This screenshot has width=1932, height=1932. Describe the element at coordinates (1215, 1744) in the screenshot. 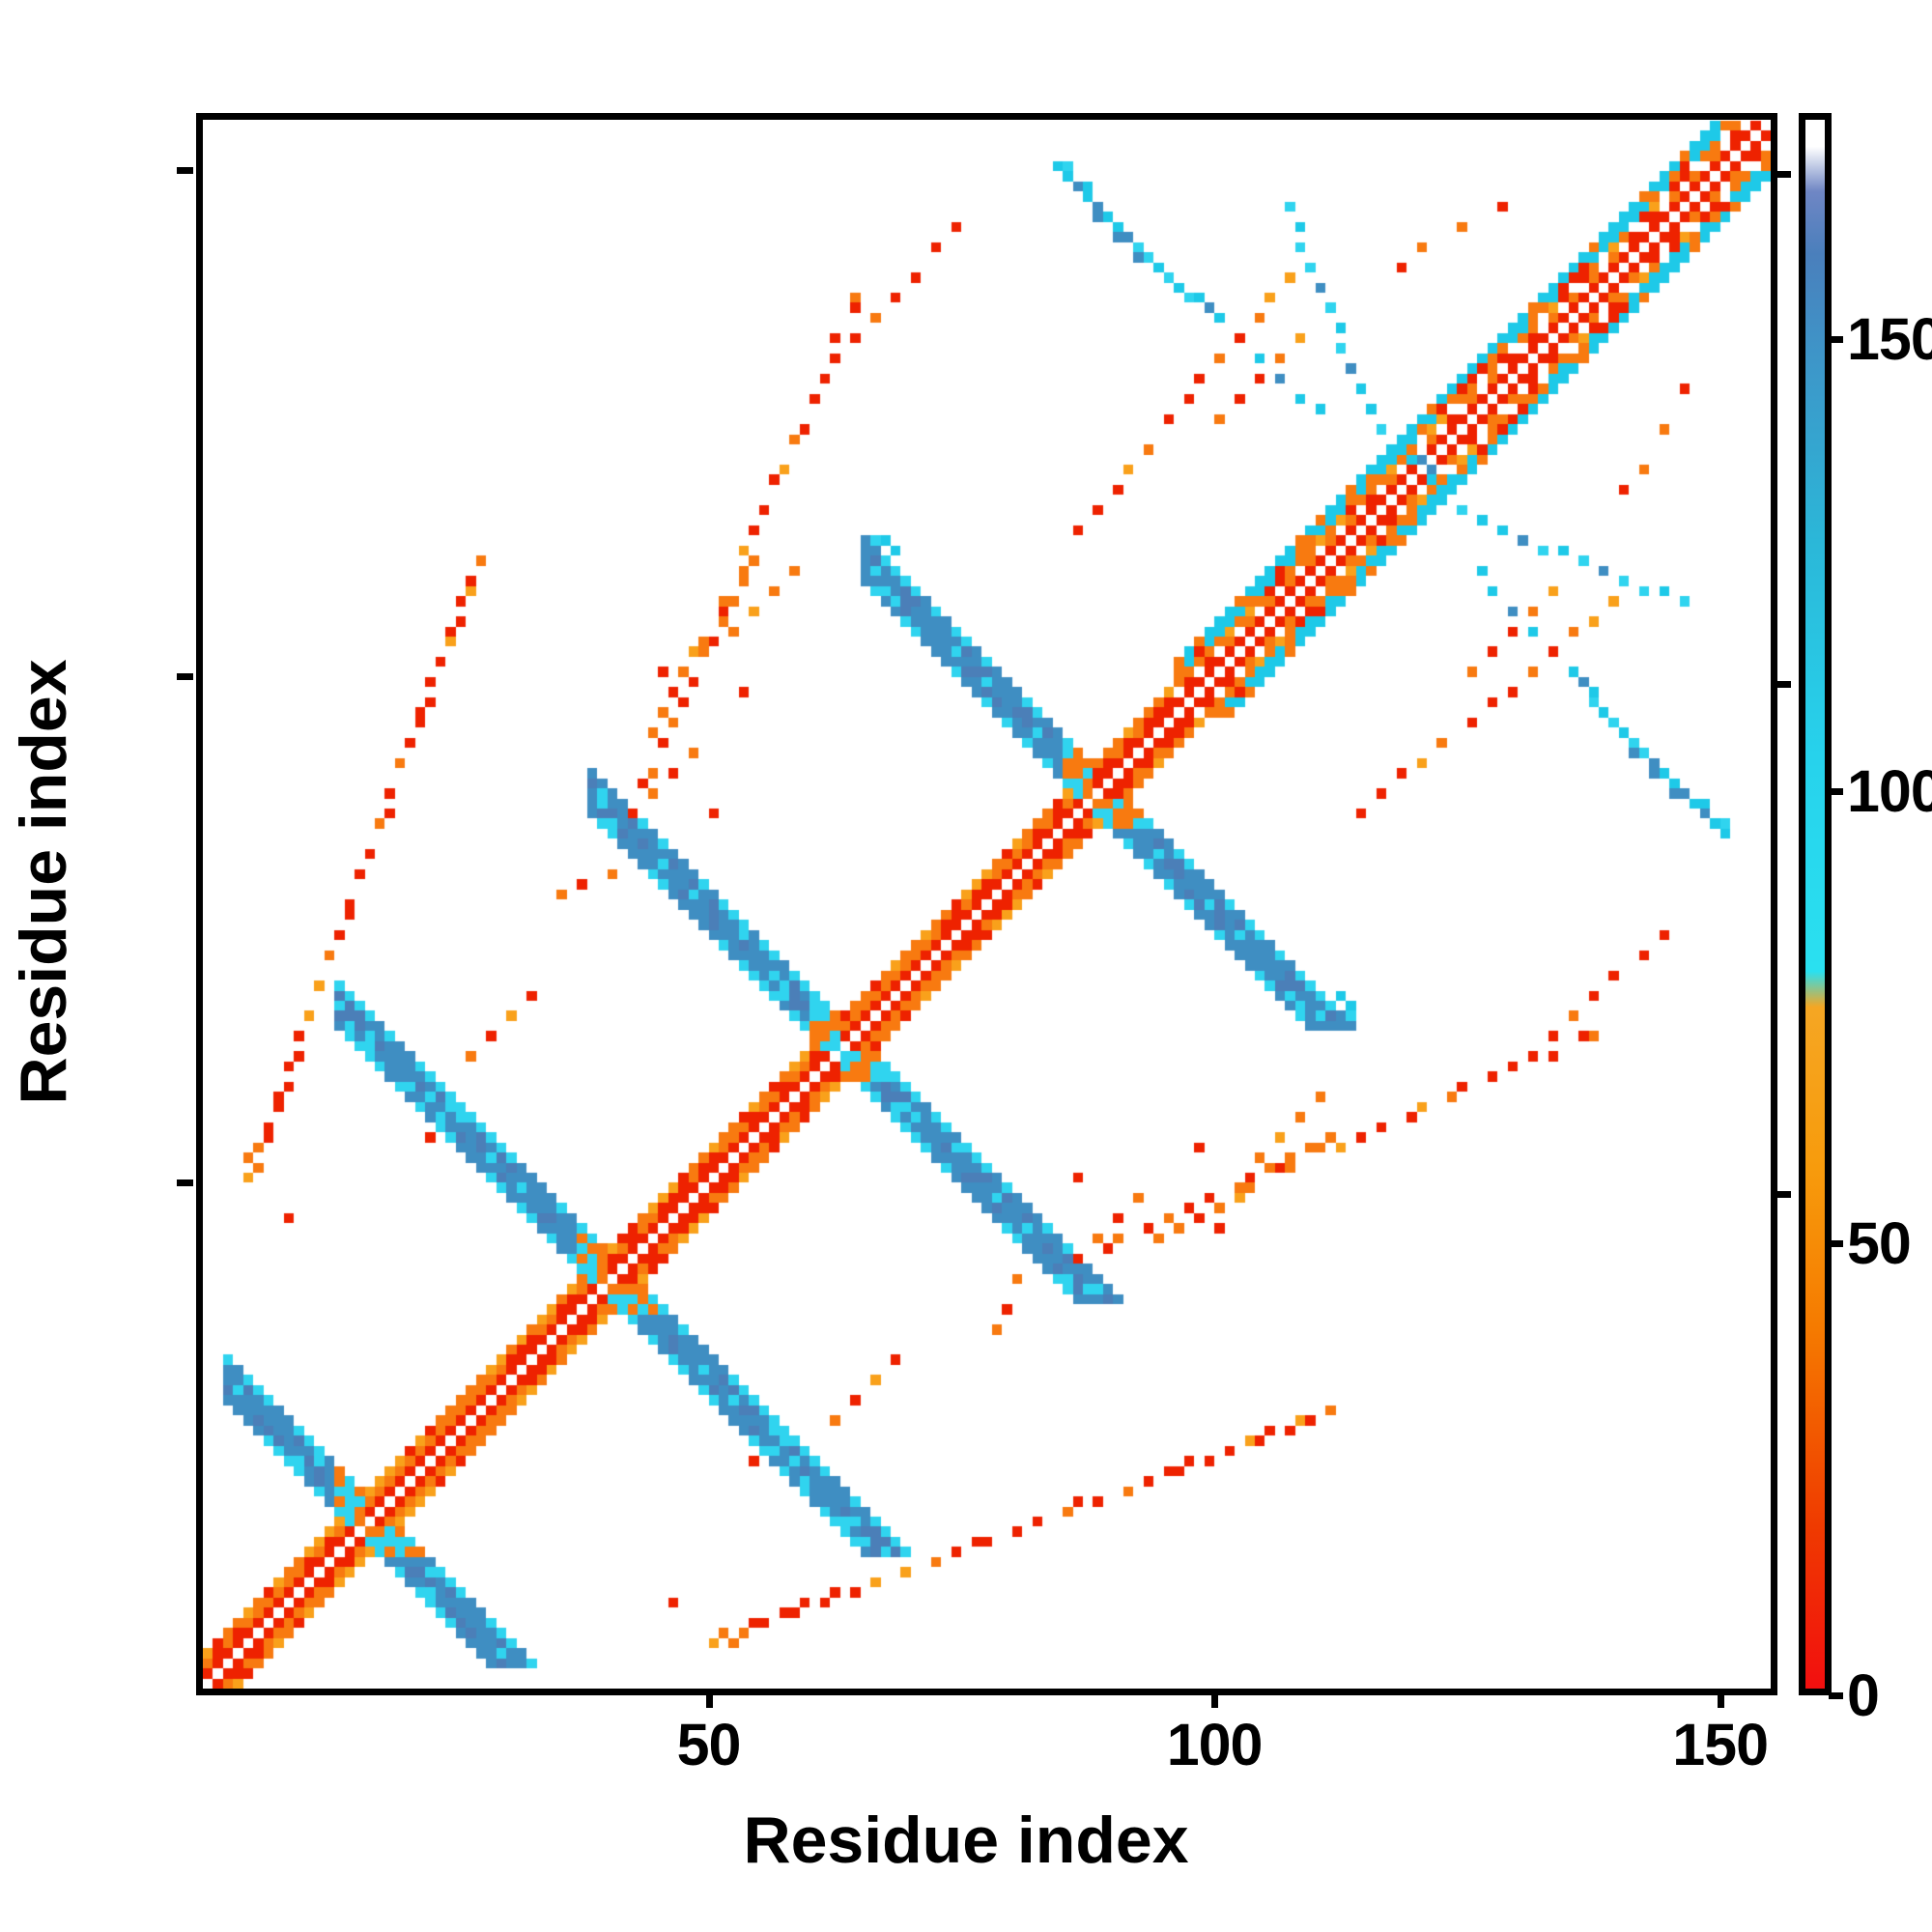

I see `x-tick-label: 100` at that location.